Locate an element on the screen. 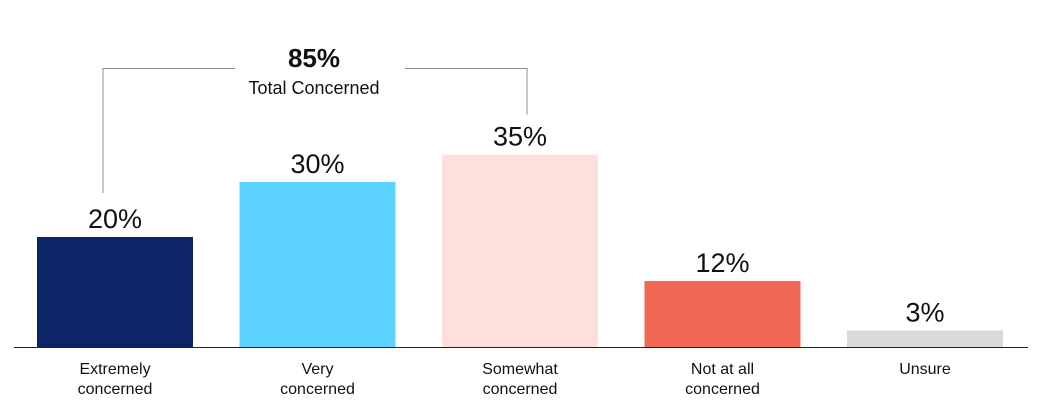 The width and height of the screenshot is (1060, 406). category-label-0-line-1: concerned is located at coordinates (115, 389).